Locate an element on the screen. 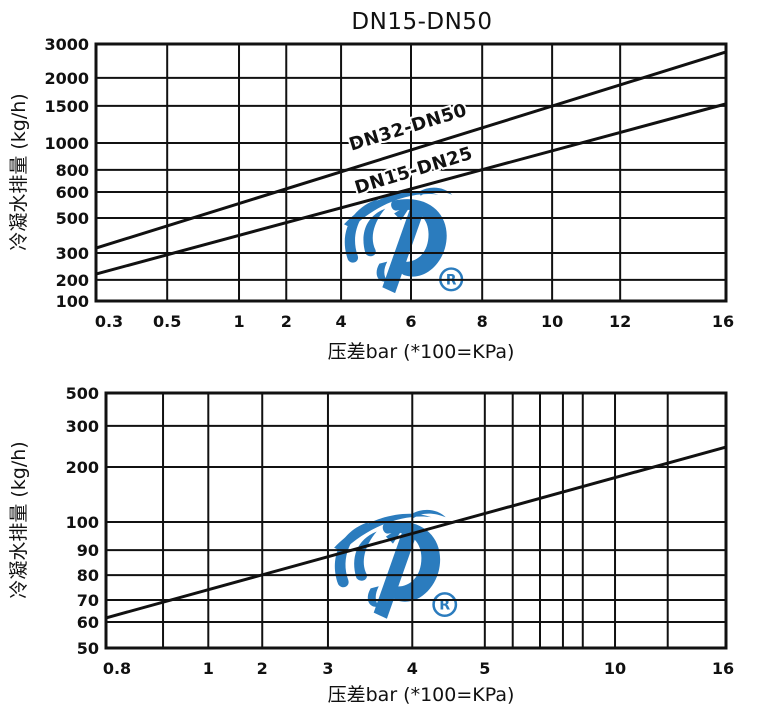 The image size is (760, 711). y-tick-label: 90 is located at coordinates (88, 550).